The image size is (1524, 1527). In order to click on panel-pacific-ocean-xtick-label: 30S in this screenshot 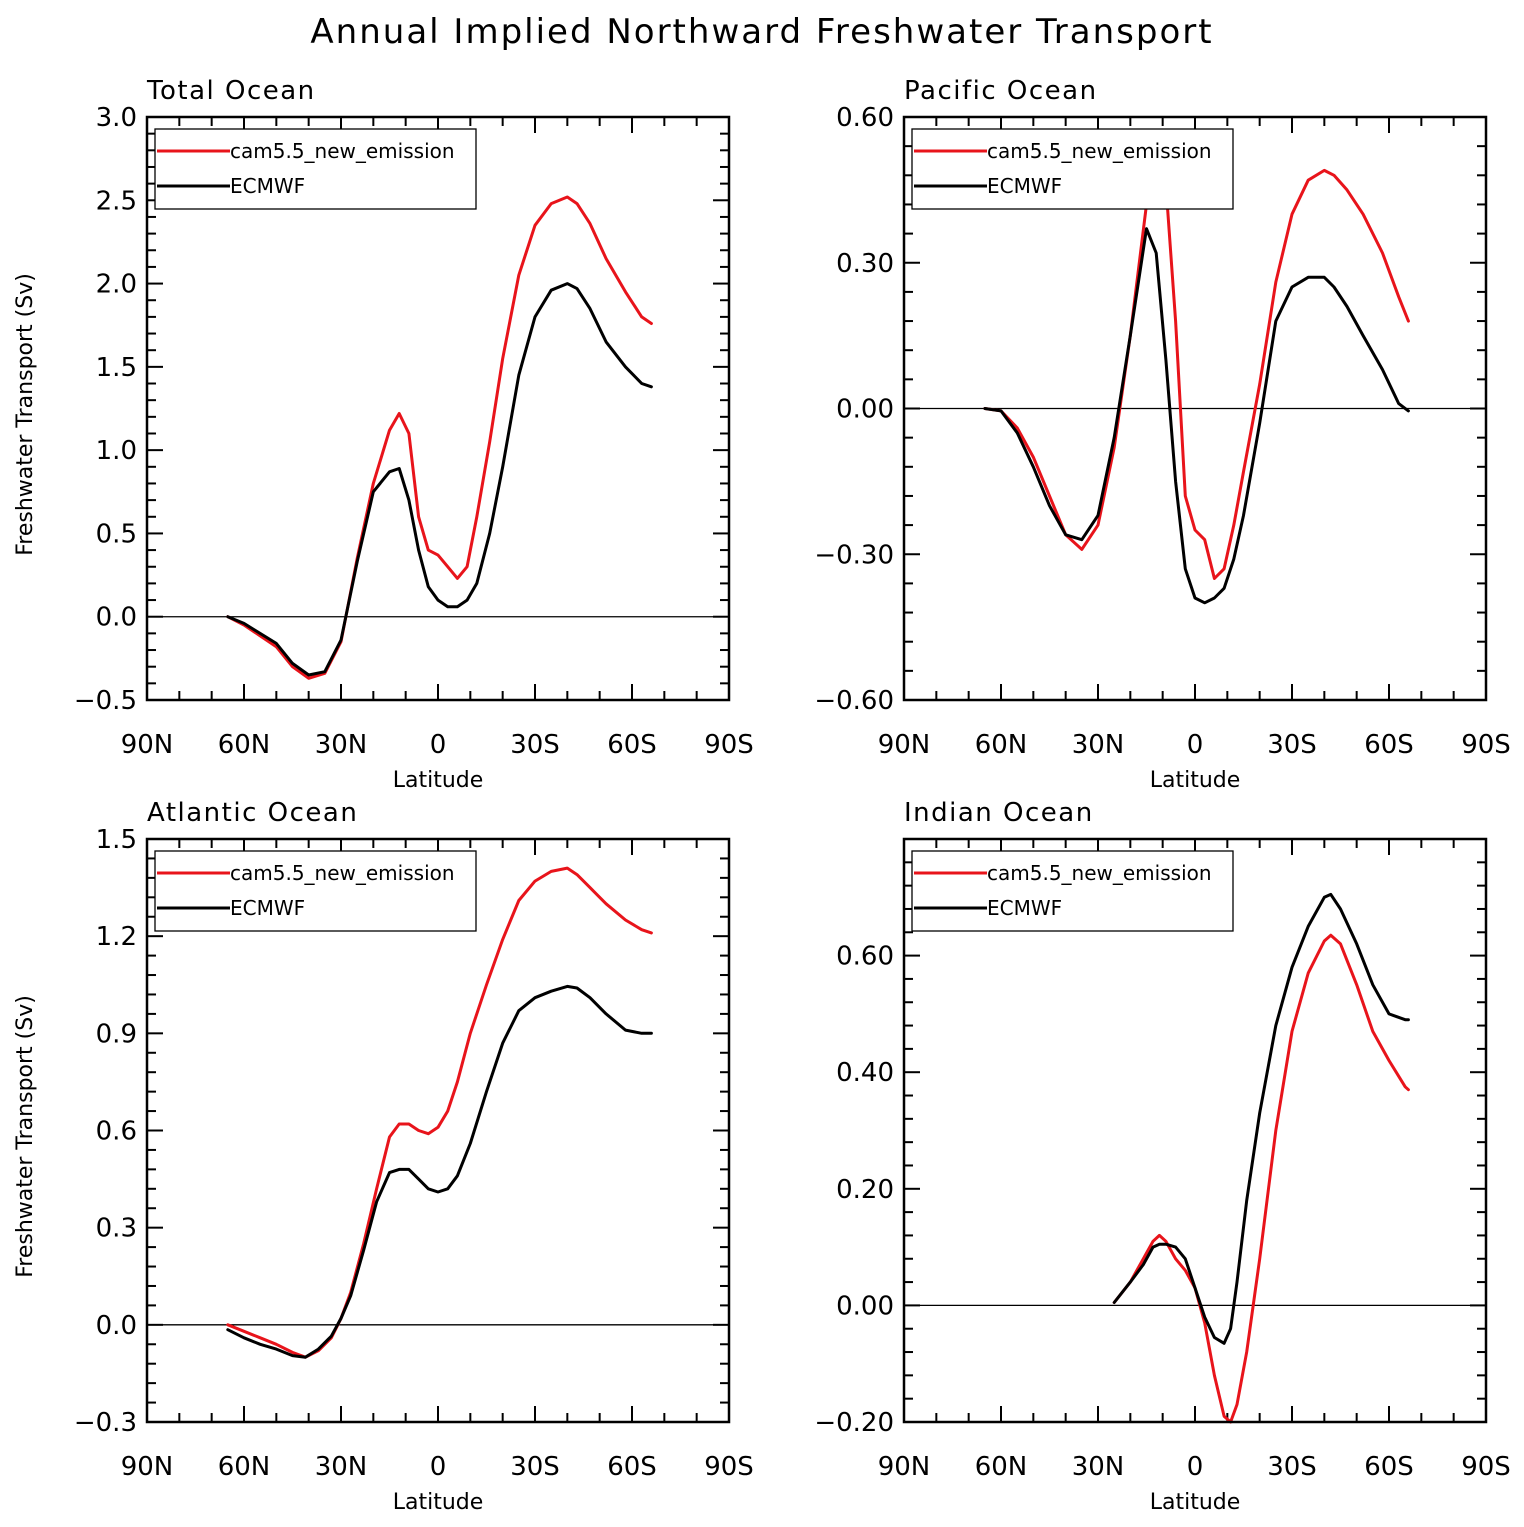, I will do `click(1292, 745)`.